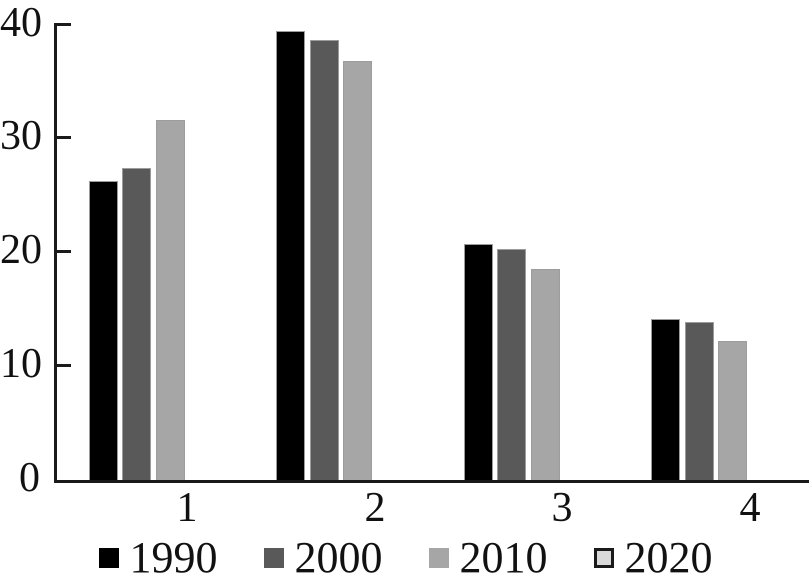 The image size is (811, 584). What do you see at coordinates (438, 558) in the screenshot?
I see `legend-swatch-2010` at bounding box center [438, 558].